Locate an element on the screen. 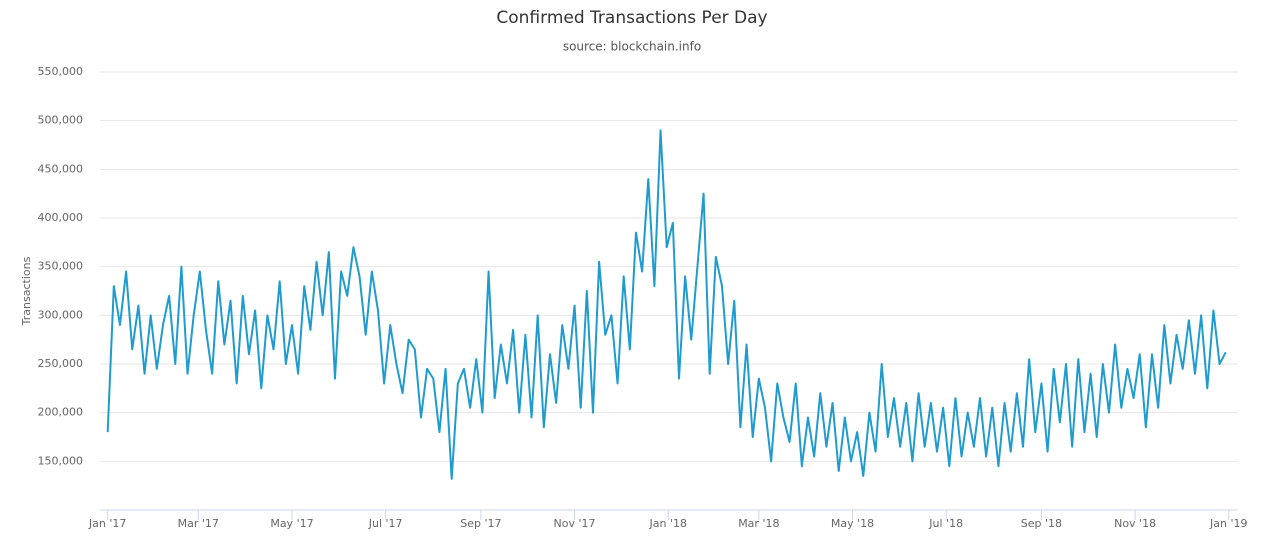  x-tick-label: Jan '17 is located at coordinates (107, 523).